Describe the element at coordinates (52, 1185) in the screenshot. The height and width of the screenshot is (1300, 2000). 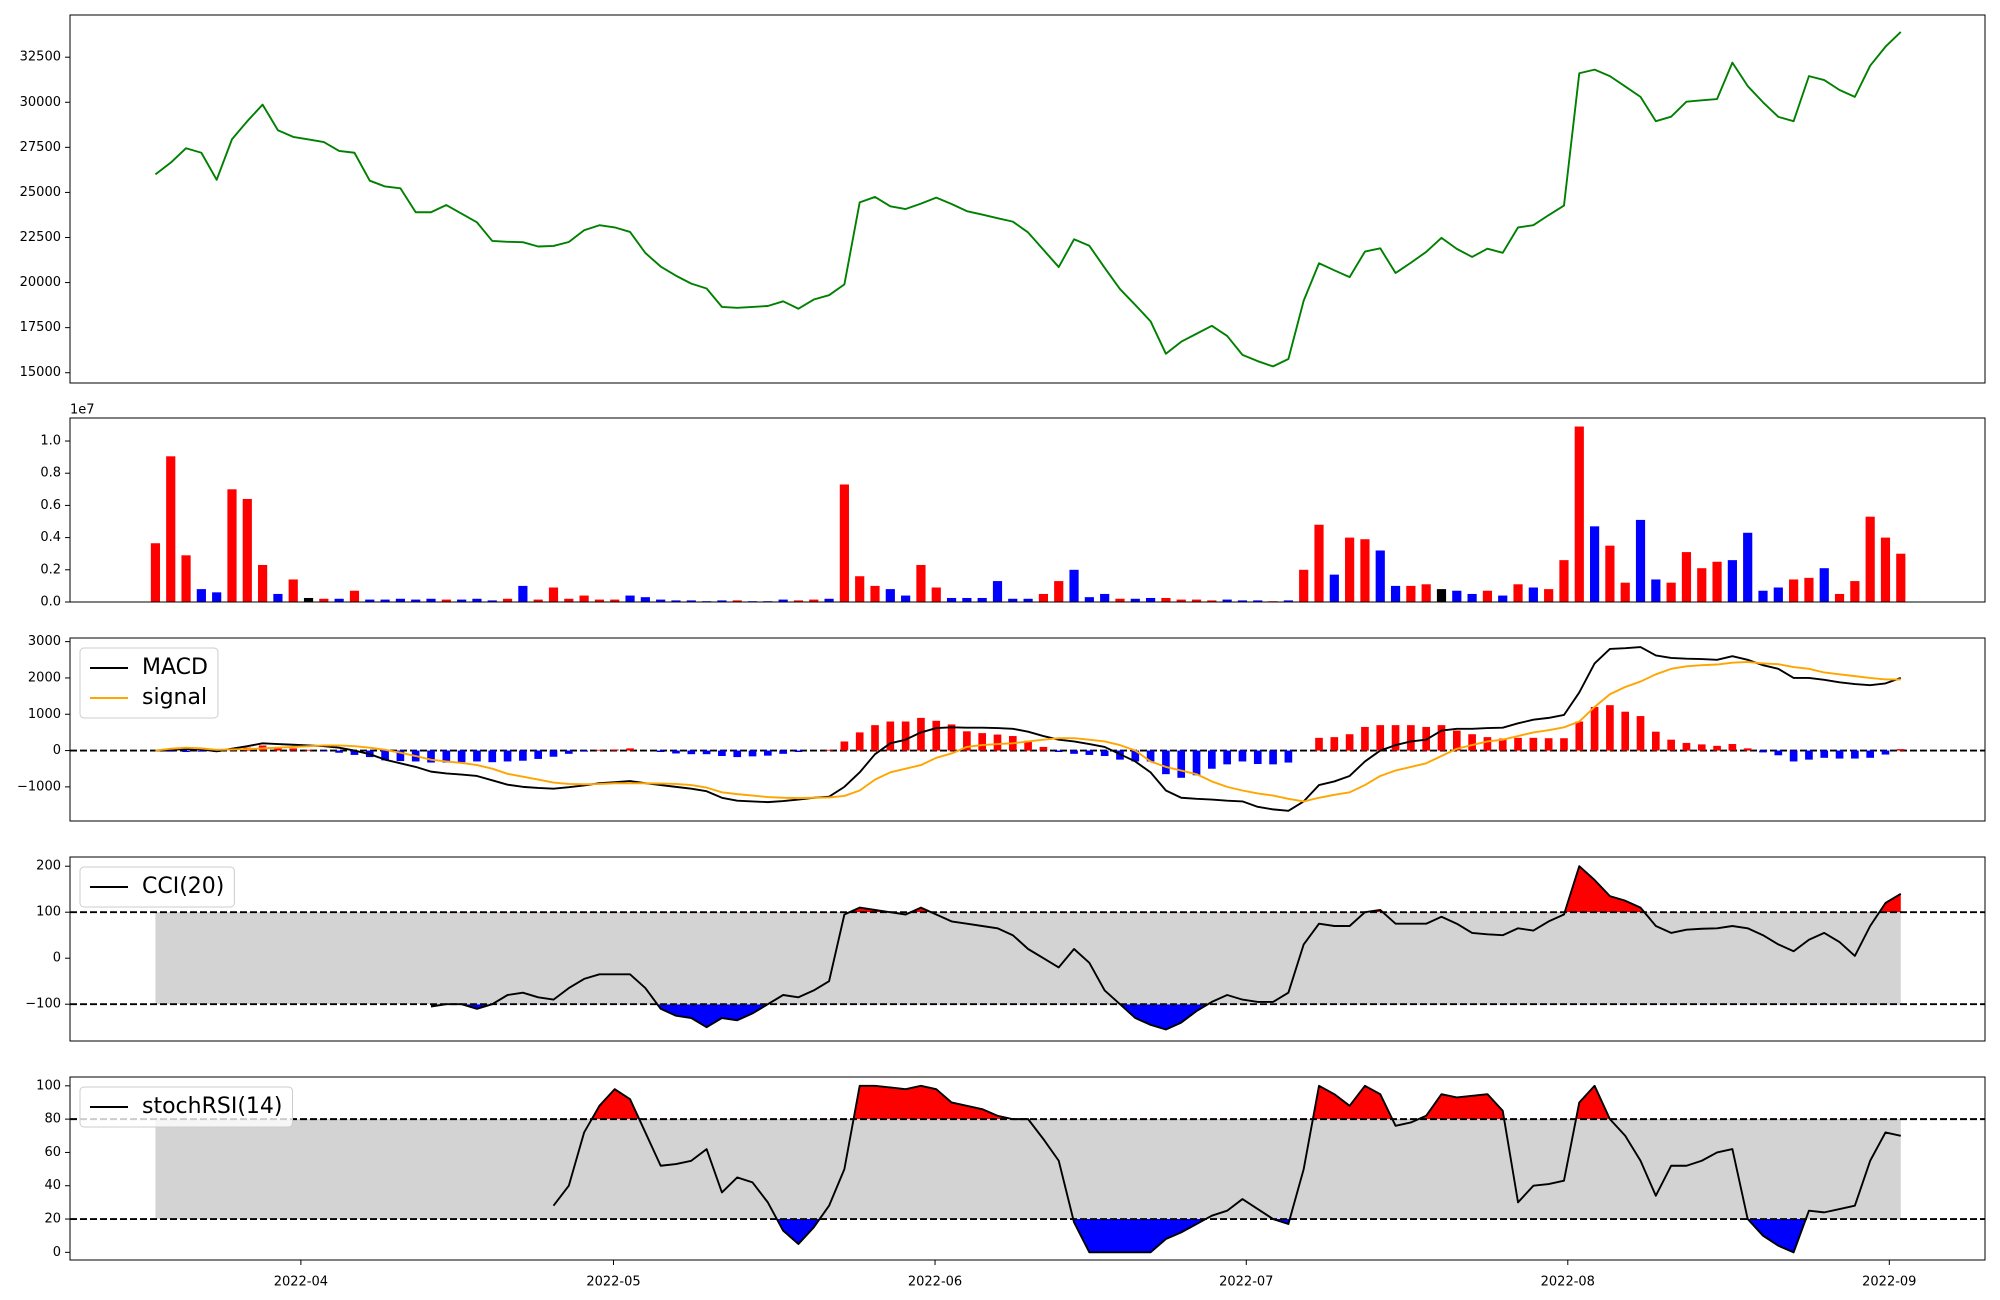
I see `y-tick-label: 40` at that location.